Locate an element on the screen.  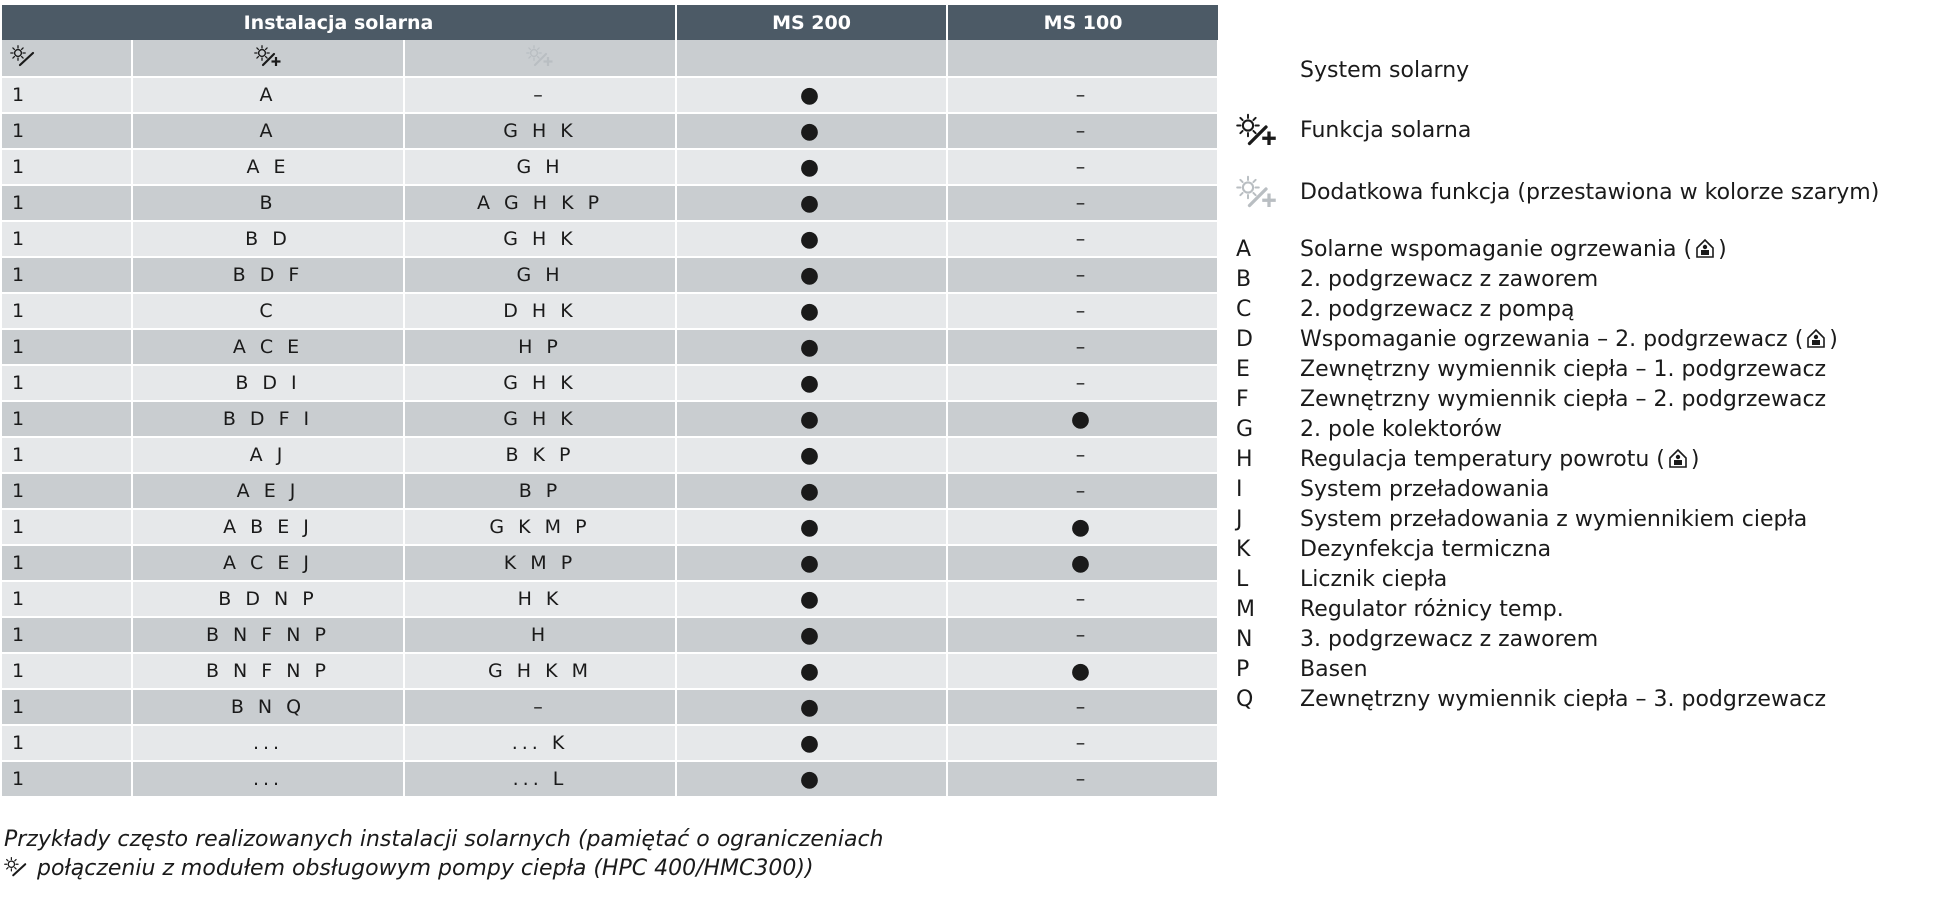
cell-functions: B D F I is located at coordinates (268, 419).